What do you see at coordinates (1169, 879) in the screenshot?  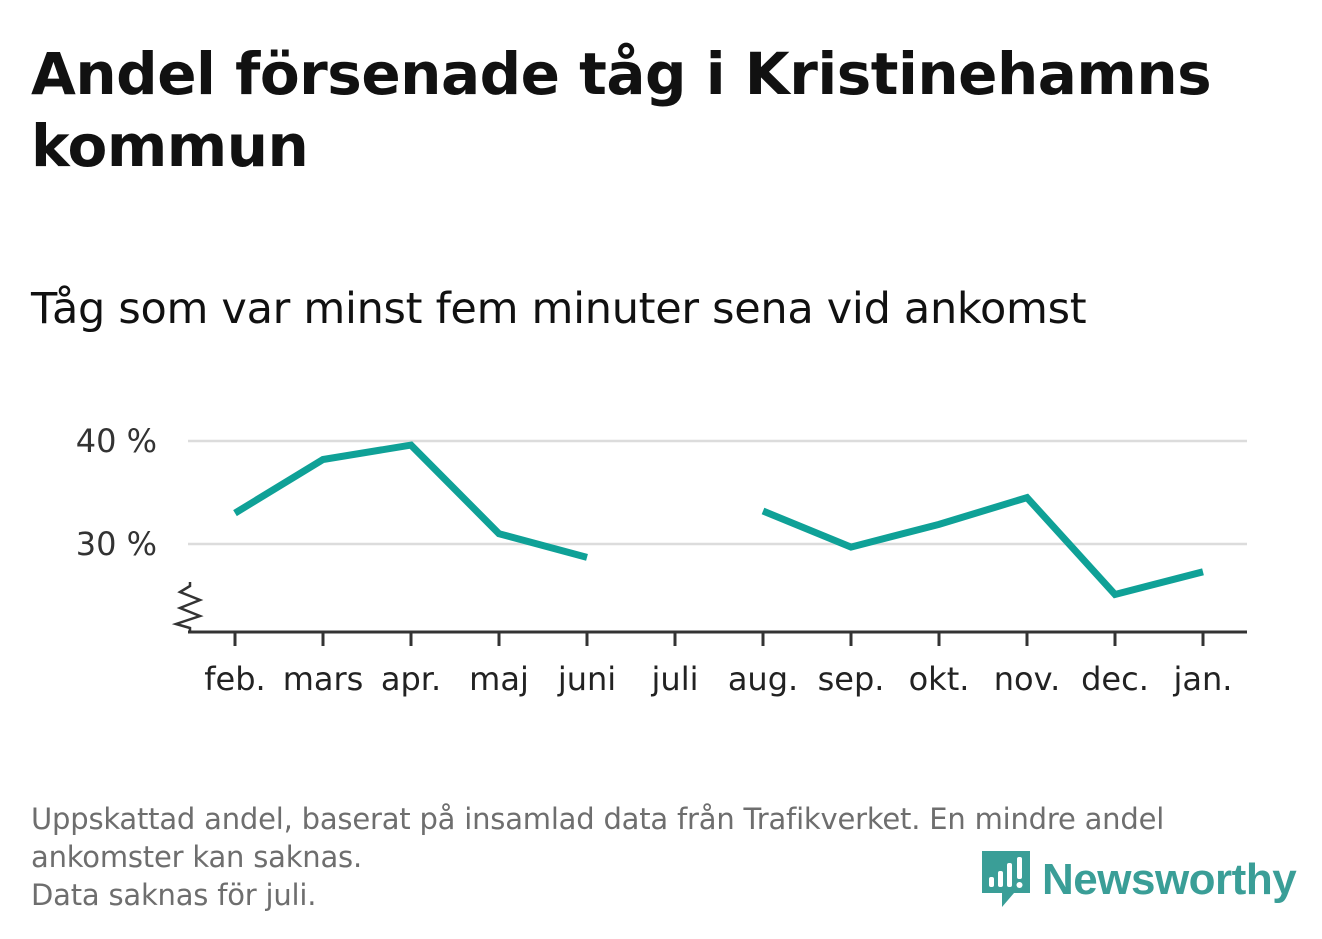 I see `brand-name: Newsworthy` at bounding box center [1169, 879].